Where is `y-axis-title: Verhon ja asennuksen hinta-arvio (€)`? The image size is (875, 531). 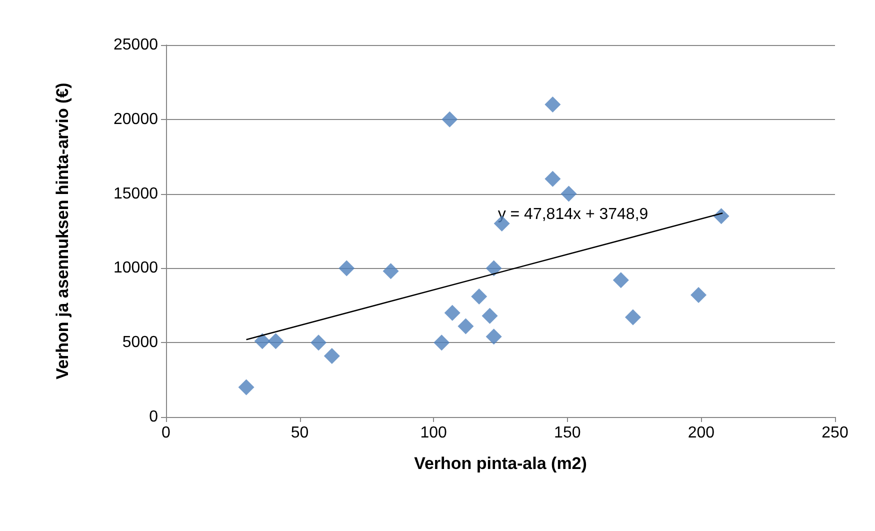
y-axis-title: Verhon ja asennuksen hinta-arvio (€) is located at coordinates (62, 231).